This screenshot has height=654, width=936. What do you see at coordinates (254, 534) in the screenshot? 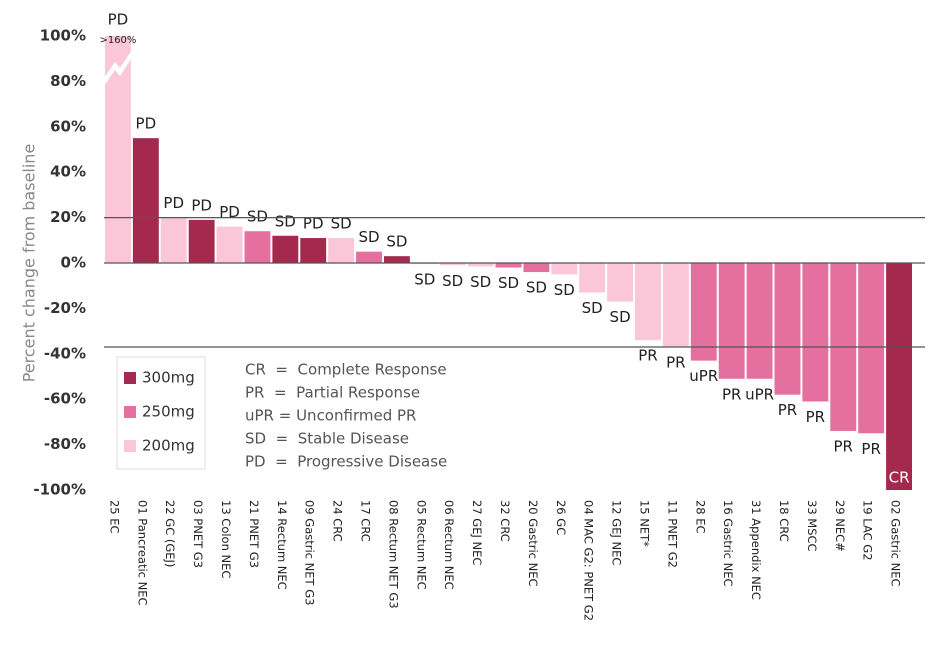
I see `x-tick-label: 21 PNET G3` at bounding box center [254, 534].